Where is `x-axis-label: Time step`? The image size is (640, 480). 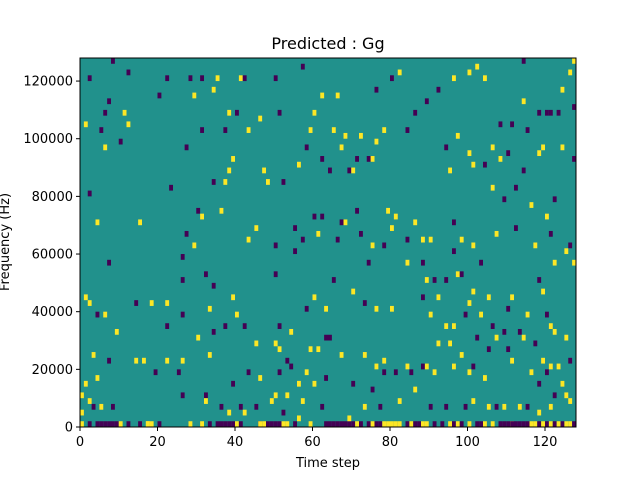 x-axis-label: Time step is located at coordinates (327, 463).